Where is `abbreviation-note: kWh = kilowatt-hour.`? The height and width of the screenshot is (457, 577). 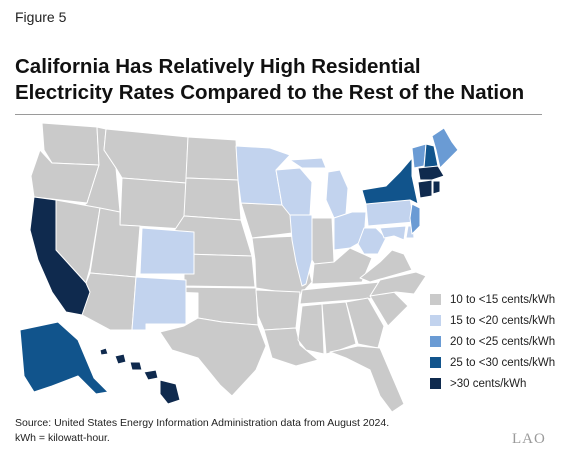
abbreviation-note: kWh = kilowatt-hour. is located at coordinates (62, 438).